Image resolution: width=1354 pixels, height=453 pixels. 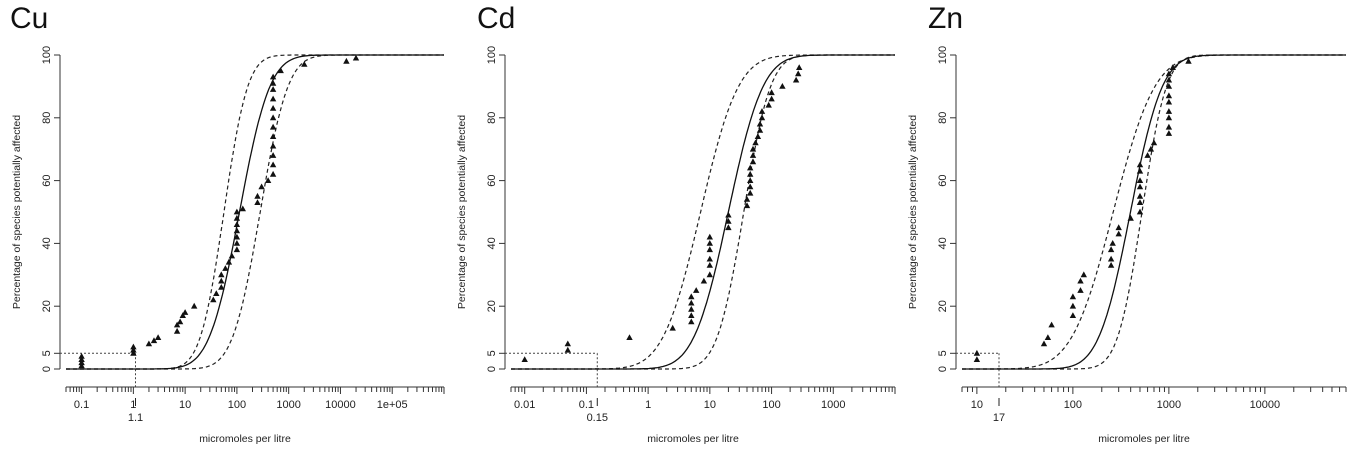 I want to click on y-tick-label: 0, so click(x=943, y=369).